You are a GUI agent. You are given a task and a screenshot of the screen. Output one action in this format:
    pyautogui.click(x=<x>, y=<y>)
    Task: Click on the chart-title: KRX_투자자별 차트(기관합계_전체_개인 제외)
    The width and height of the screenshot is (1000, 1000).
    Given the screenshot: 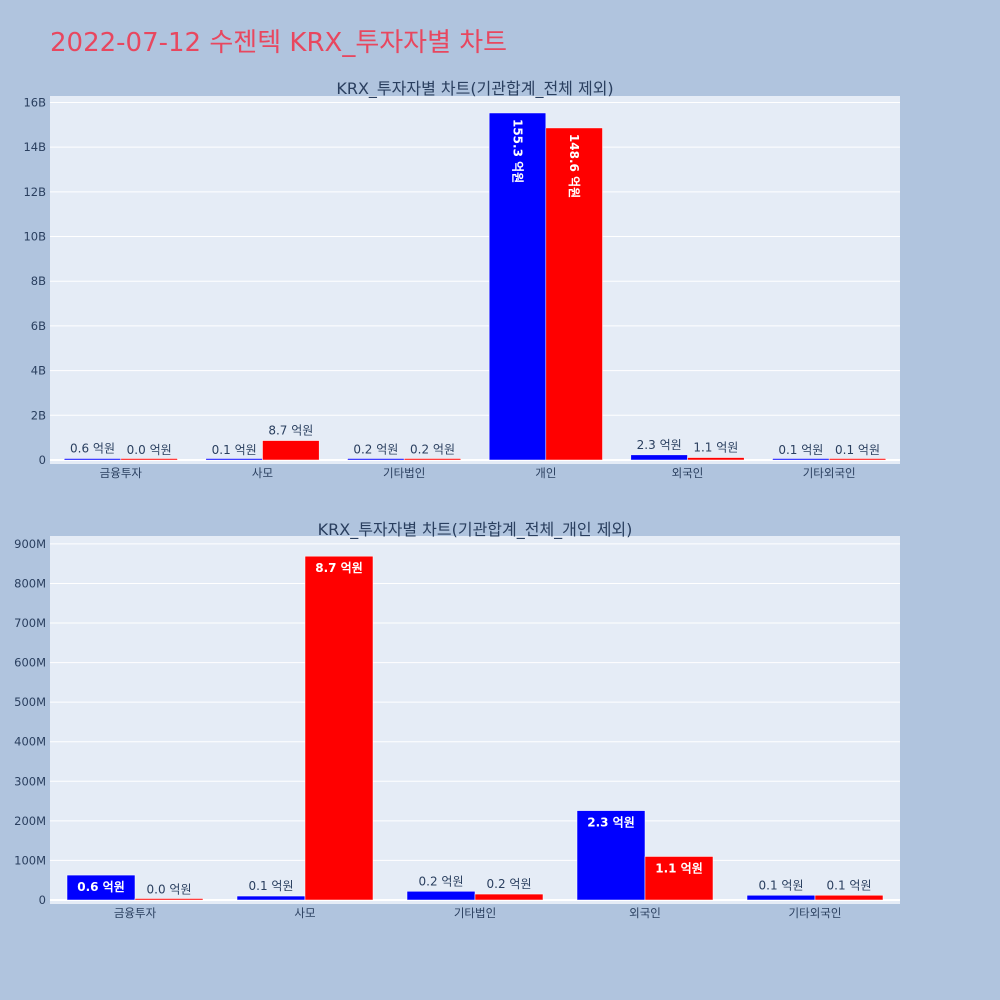 What is the action you would take?
    pyautogui.click(x=475, y=530)
    